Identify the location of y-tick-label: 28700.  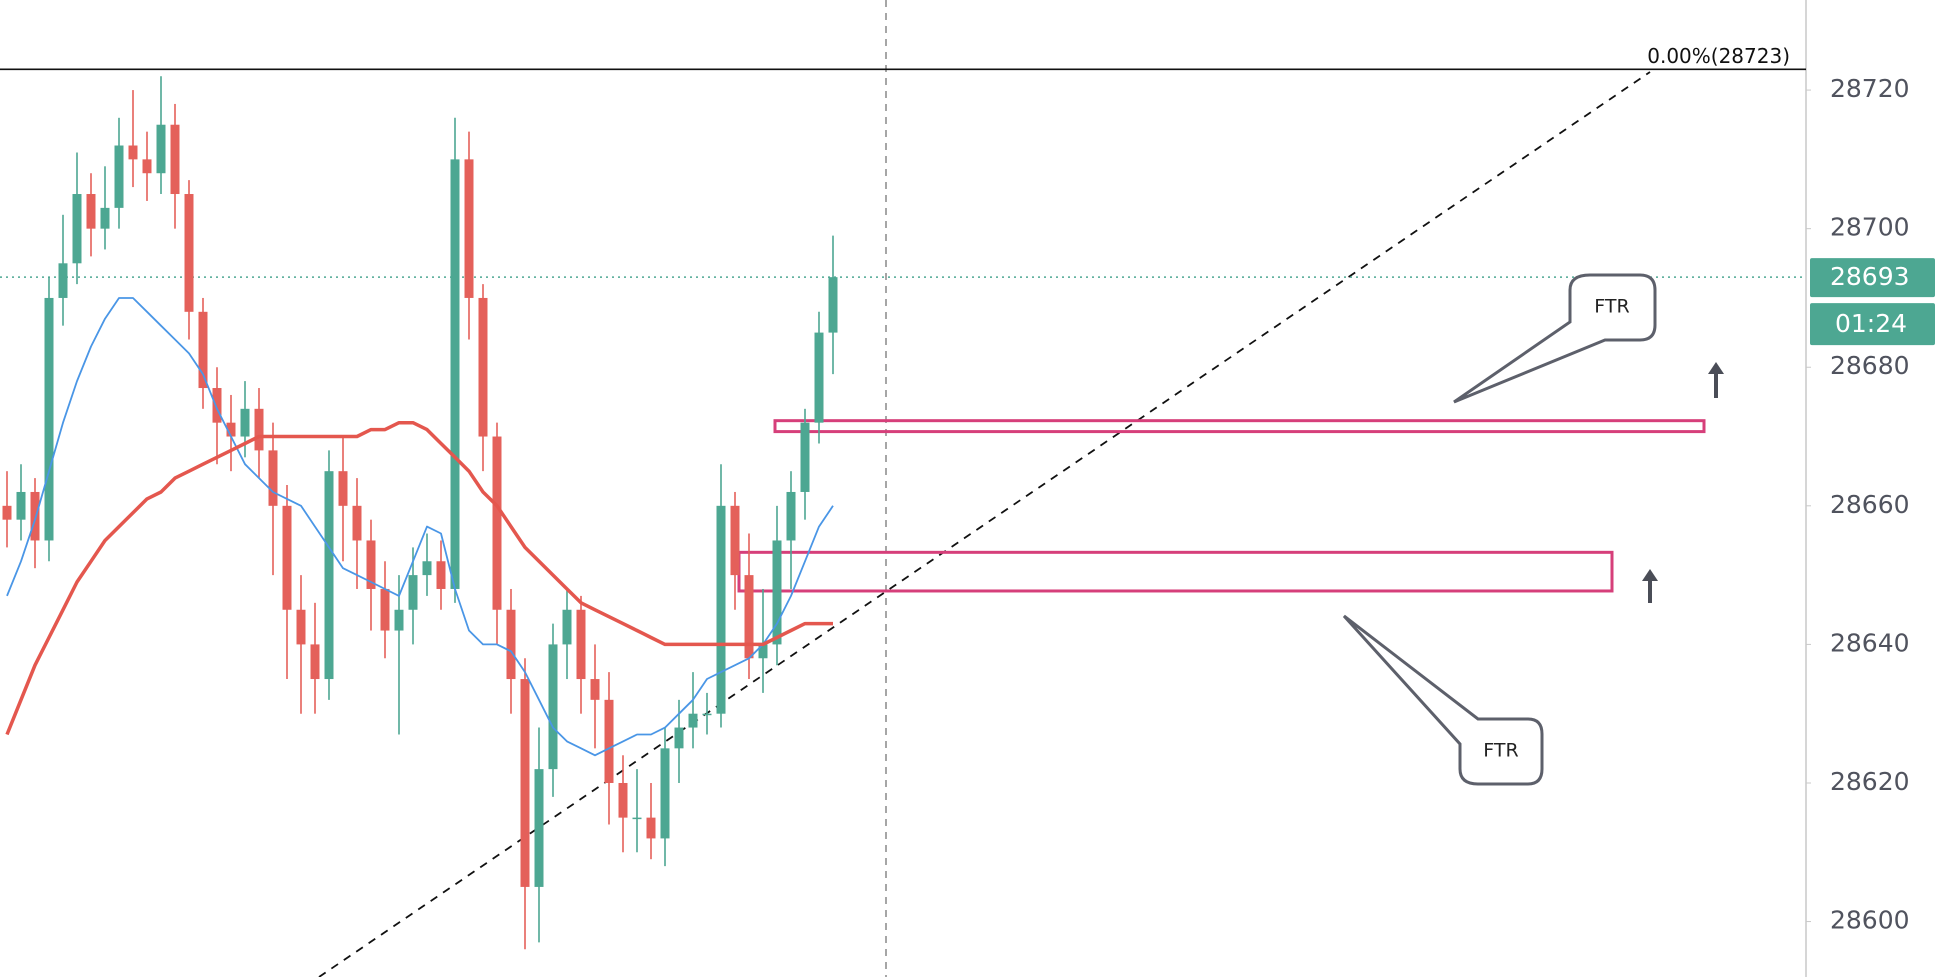
(1870, 227).